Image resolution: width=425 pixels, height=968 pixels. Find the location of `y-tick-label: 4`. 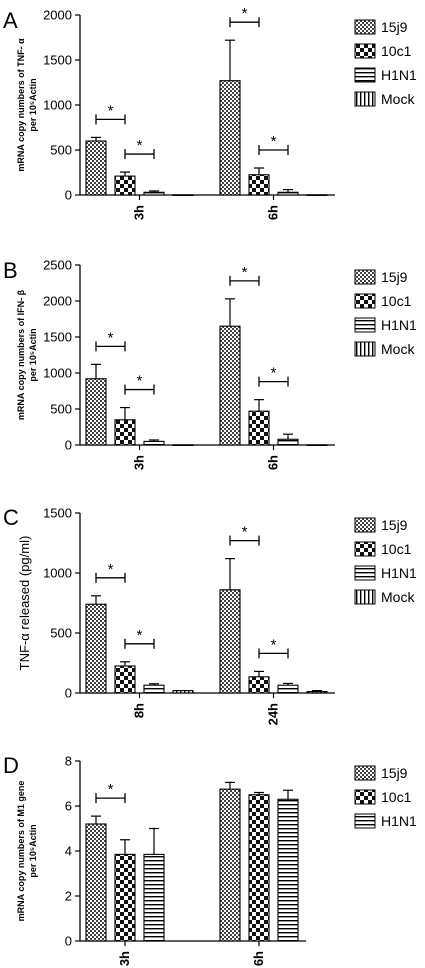

y-tick-label: 4 is located at coordinates (68, 851).